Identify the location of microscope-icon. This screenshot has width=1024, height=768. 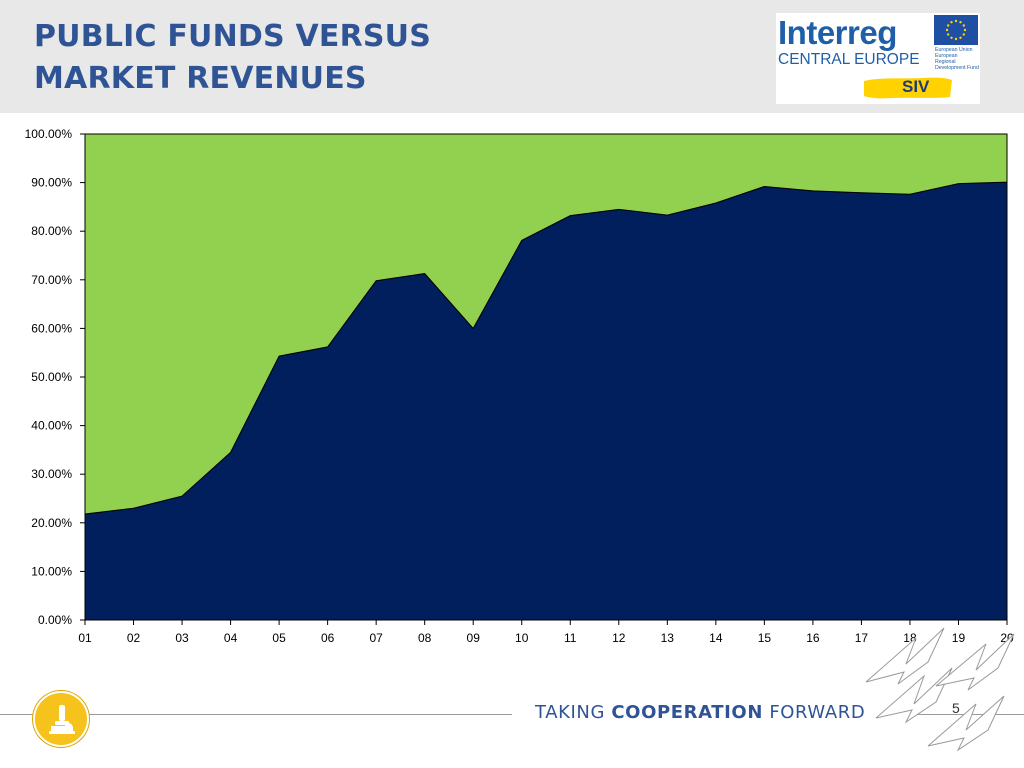
(62, 719).